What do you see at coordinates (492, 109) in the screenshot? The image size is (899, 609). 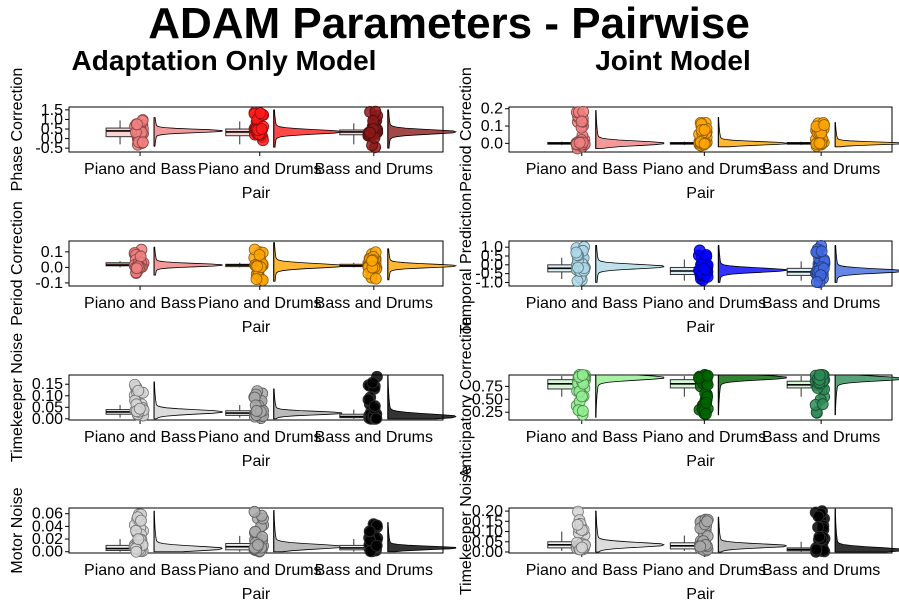 I see `y-tick-label: 0.2` at bounding box center [492, 109].